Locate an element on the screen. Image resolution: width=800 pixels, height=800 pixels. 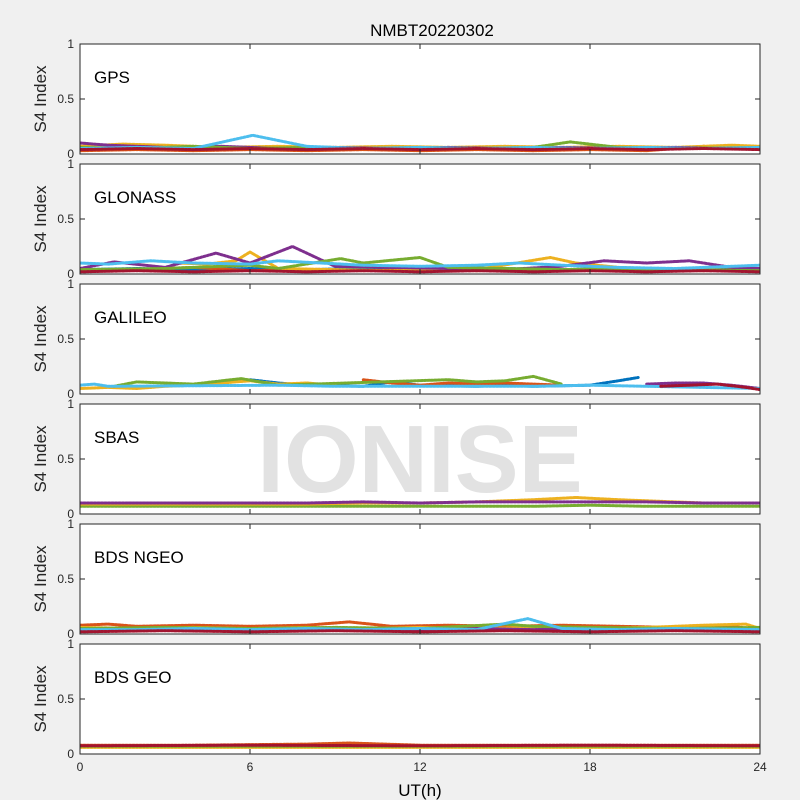
panel-0: 0 0.5 1 S4 Index GPS is located at coordinates (396, 99).